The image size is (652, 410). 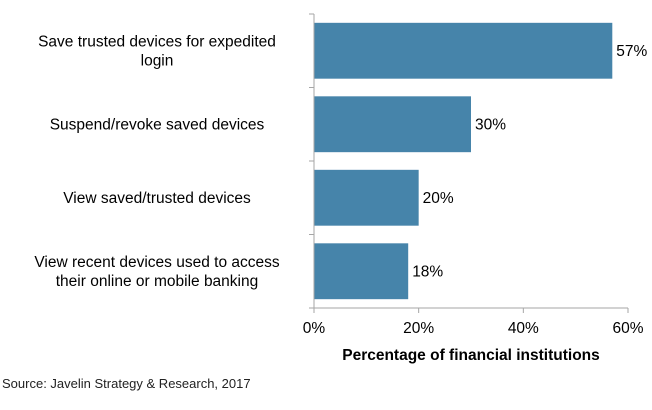 I want to click on x-axis-label: Percentage of financial institutions, so click(x=471, y=355).